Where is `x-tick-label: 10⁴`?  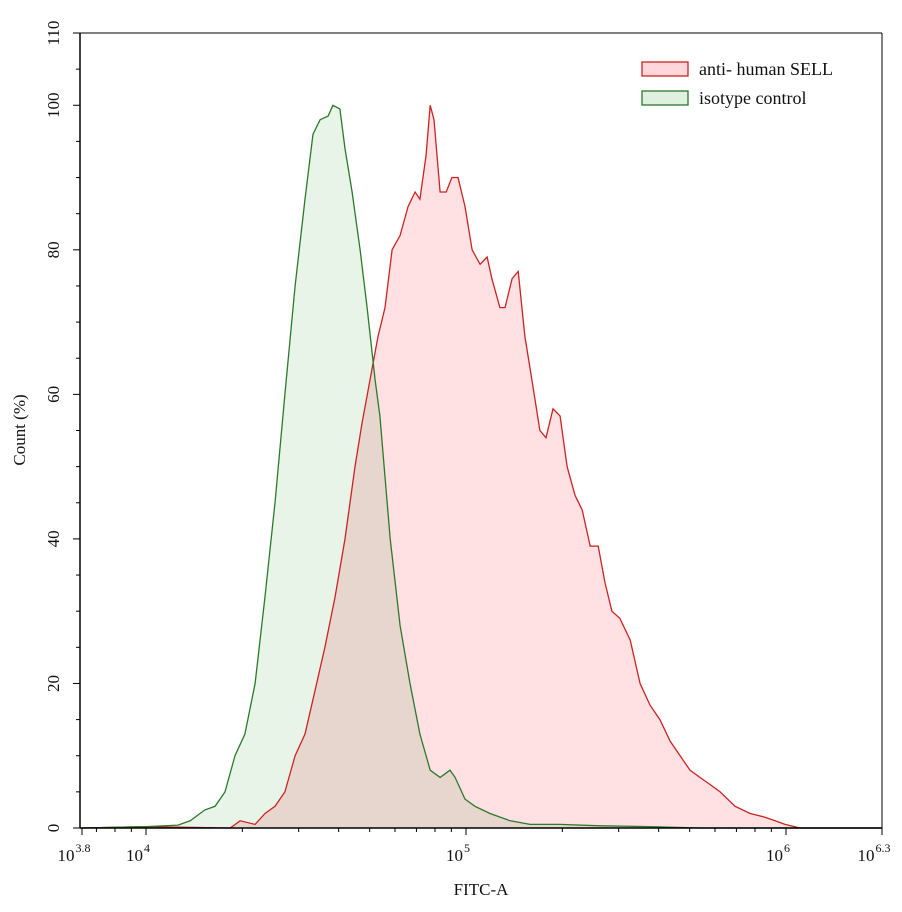
x-tick-label: 10⁴ is located at coordinates (138, 853).